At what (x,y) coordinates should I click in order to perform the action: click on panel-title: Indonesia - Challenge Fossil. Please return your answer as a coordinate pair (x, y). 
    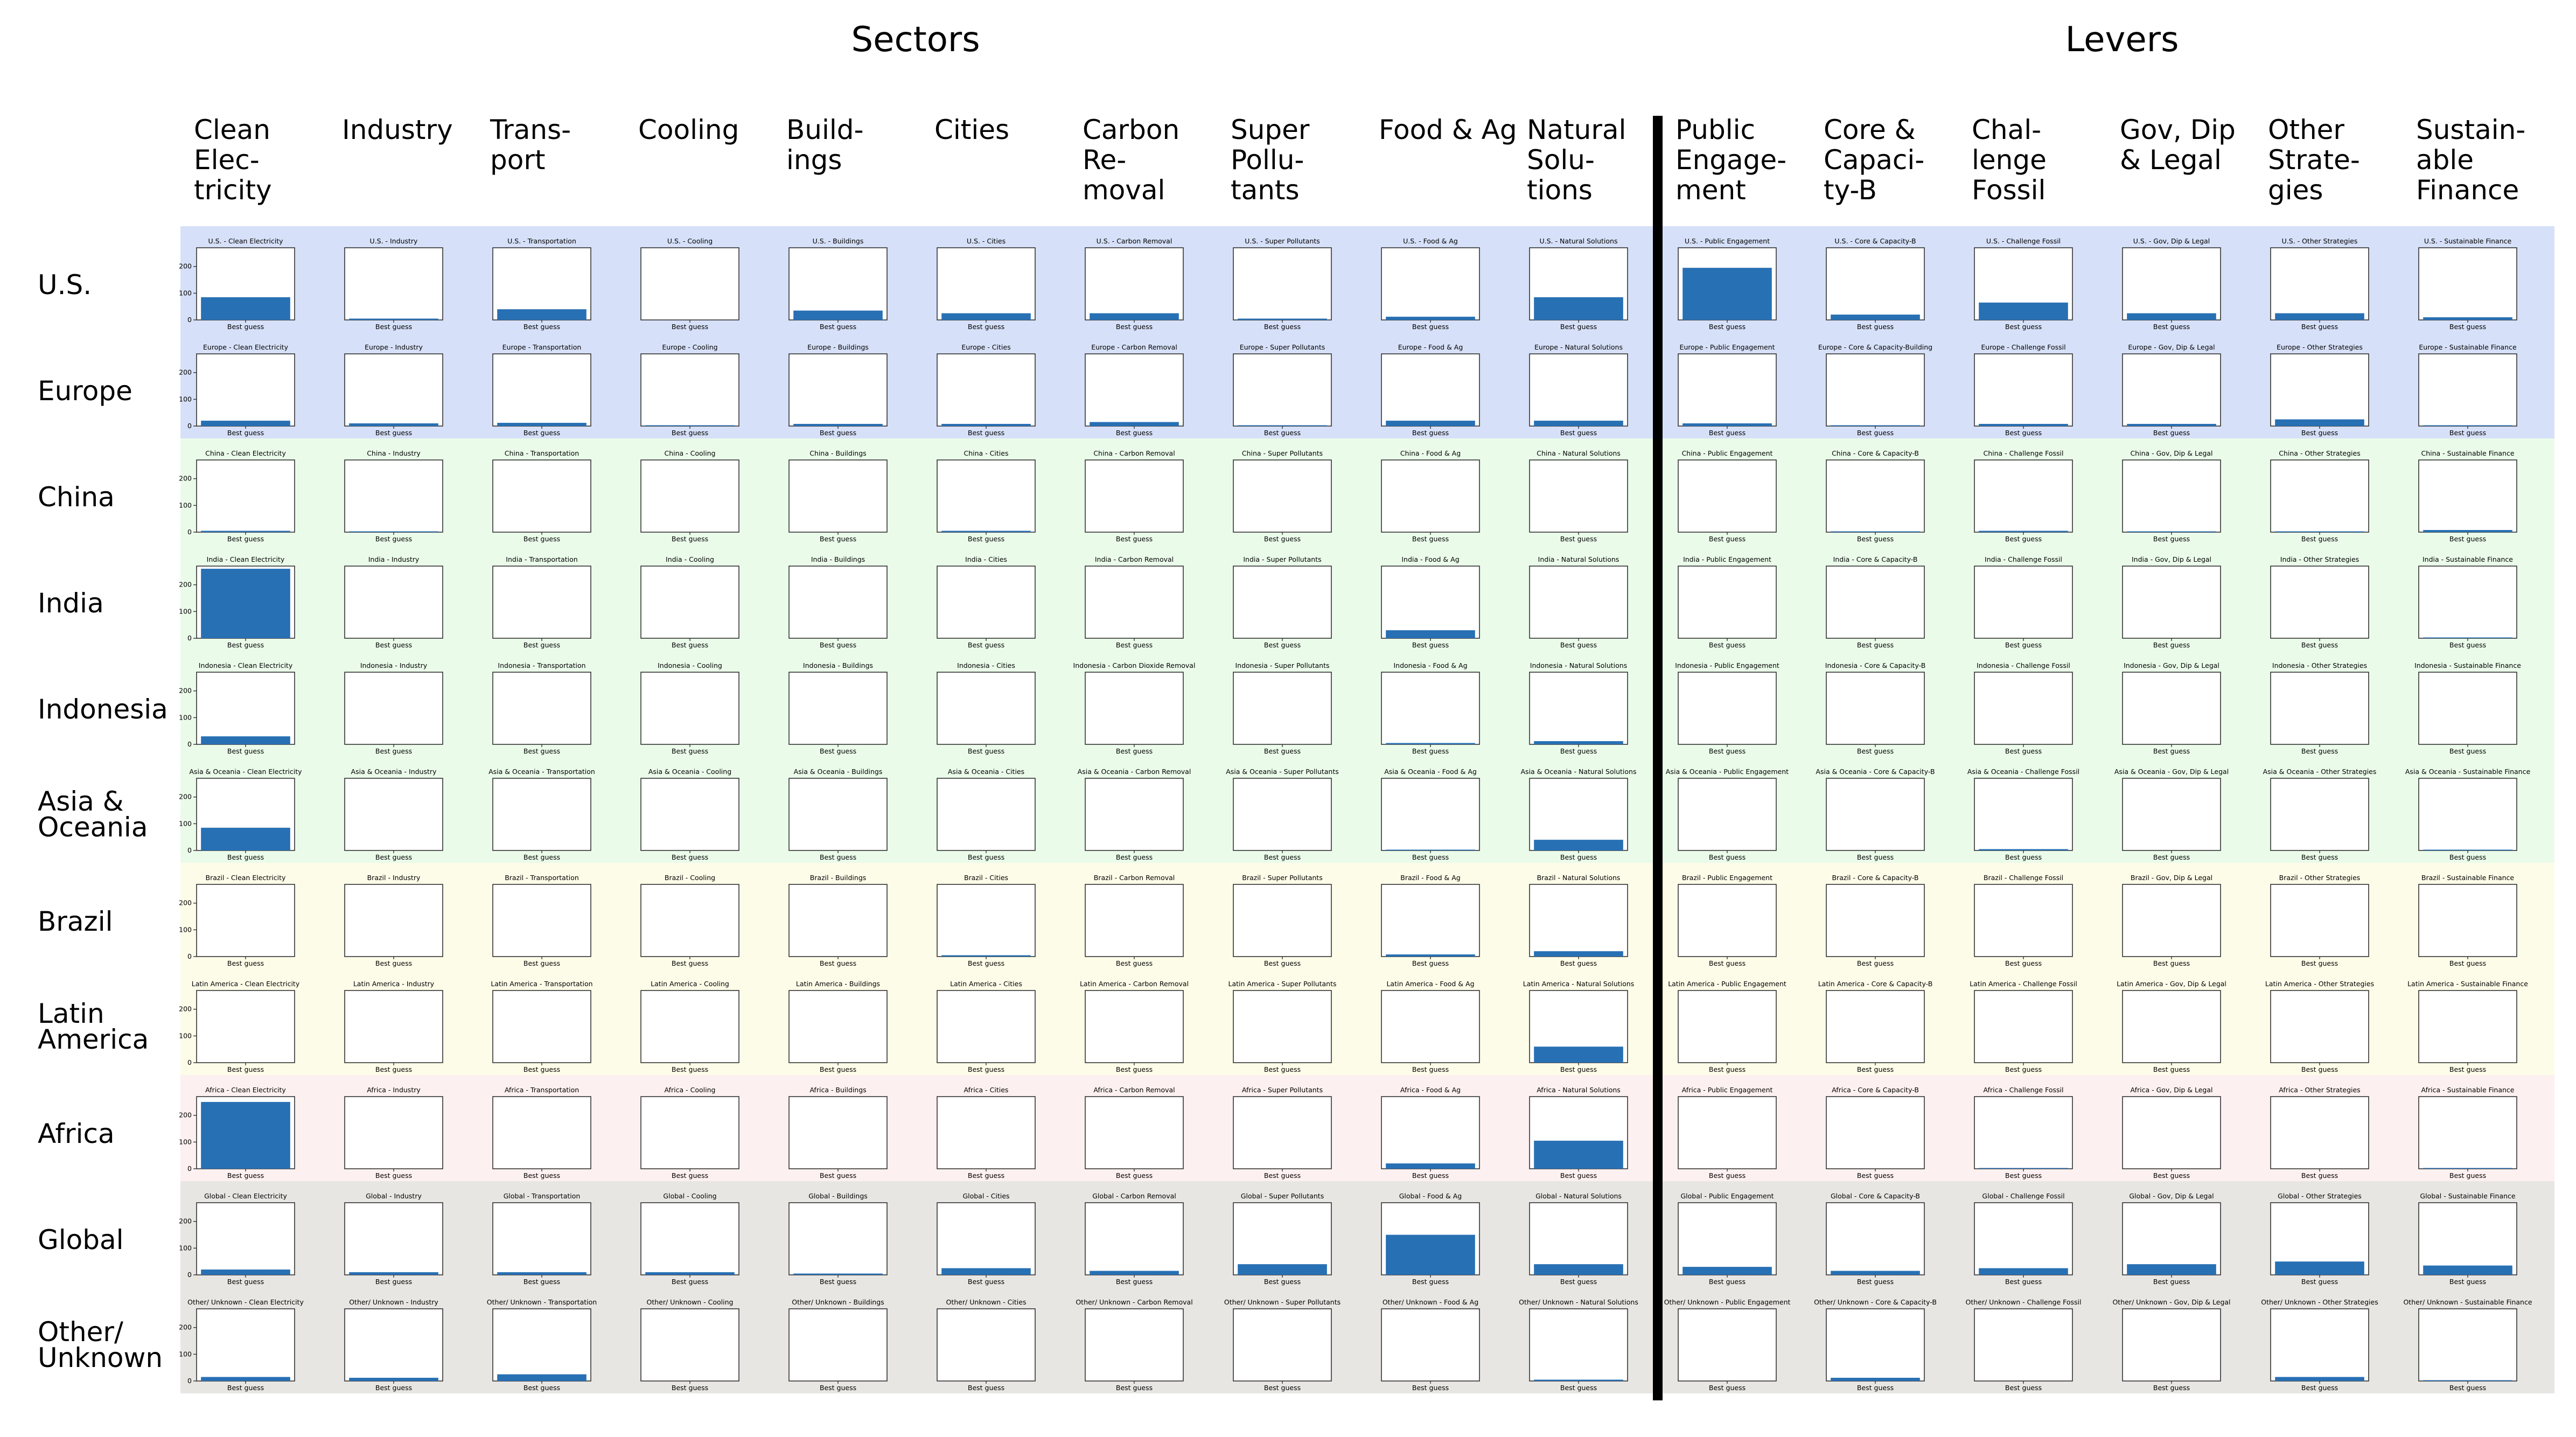
    Looking at the image, I should click on (2023, 665).